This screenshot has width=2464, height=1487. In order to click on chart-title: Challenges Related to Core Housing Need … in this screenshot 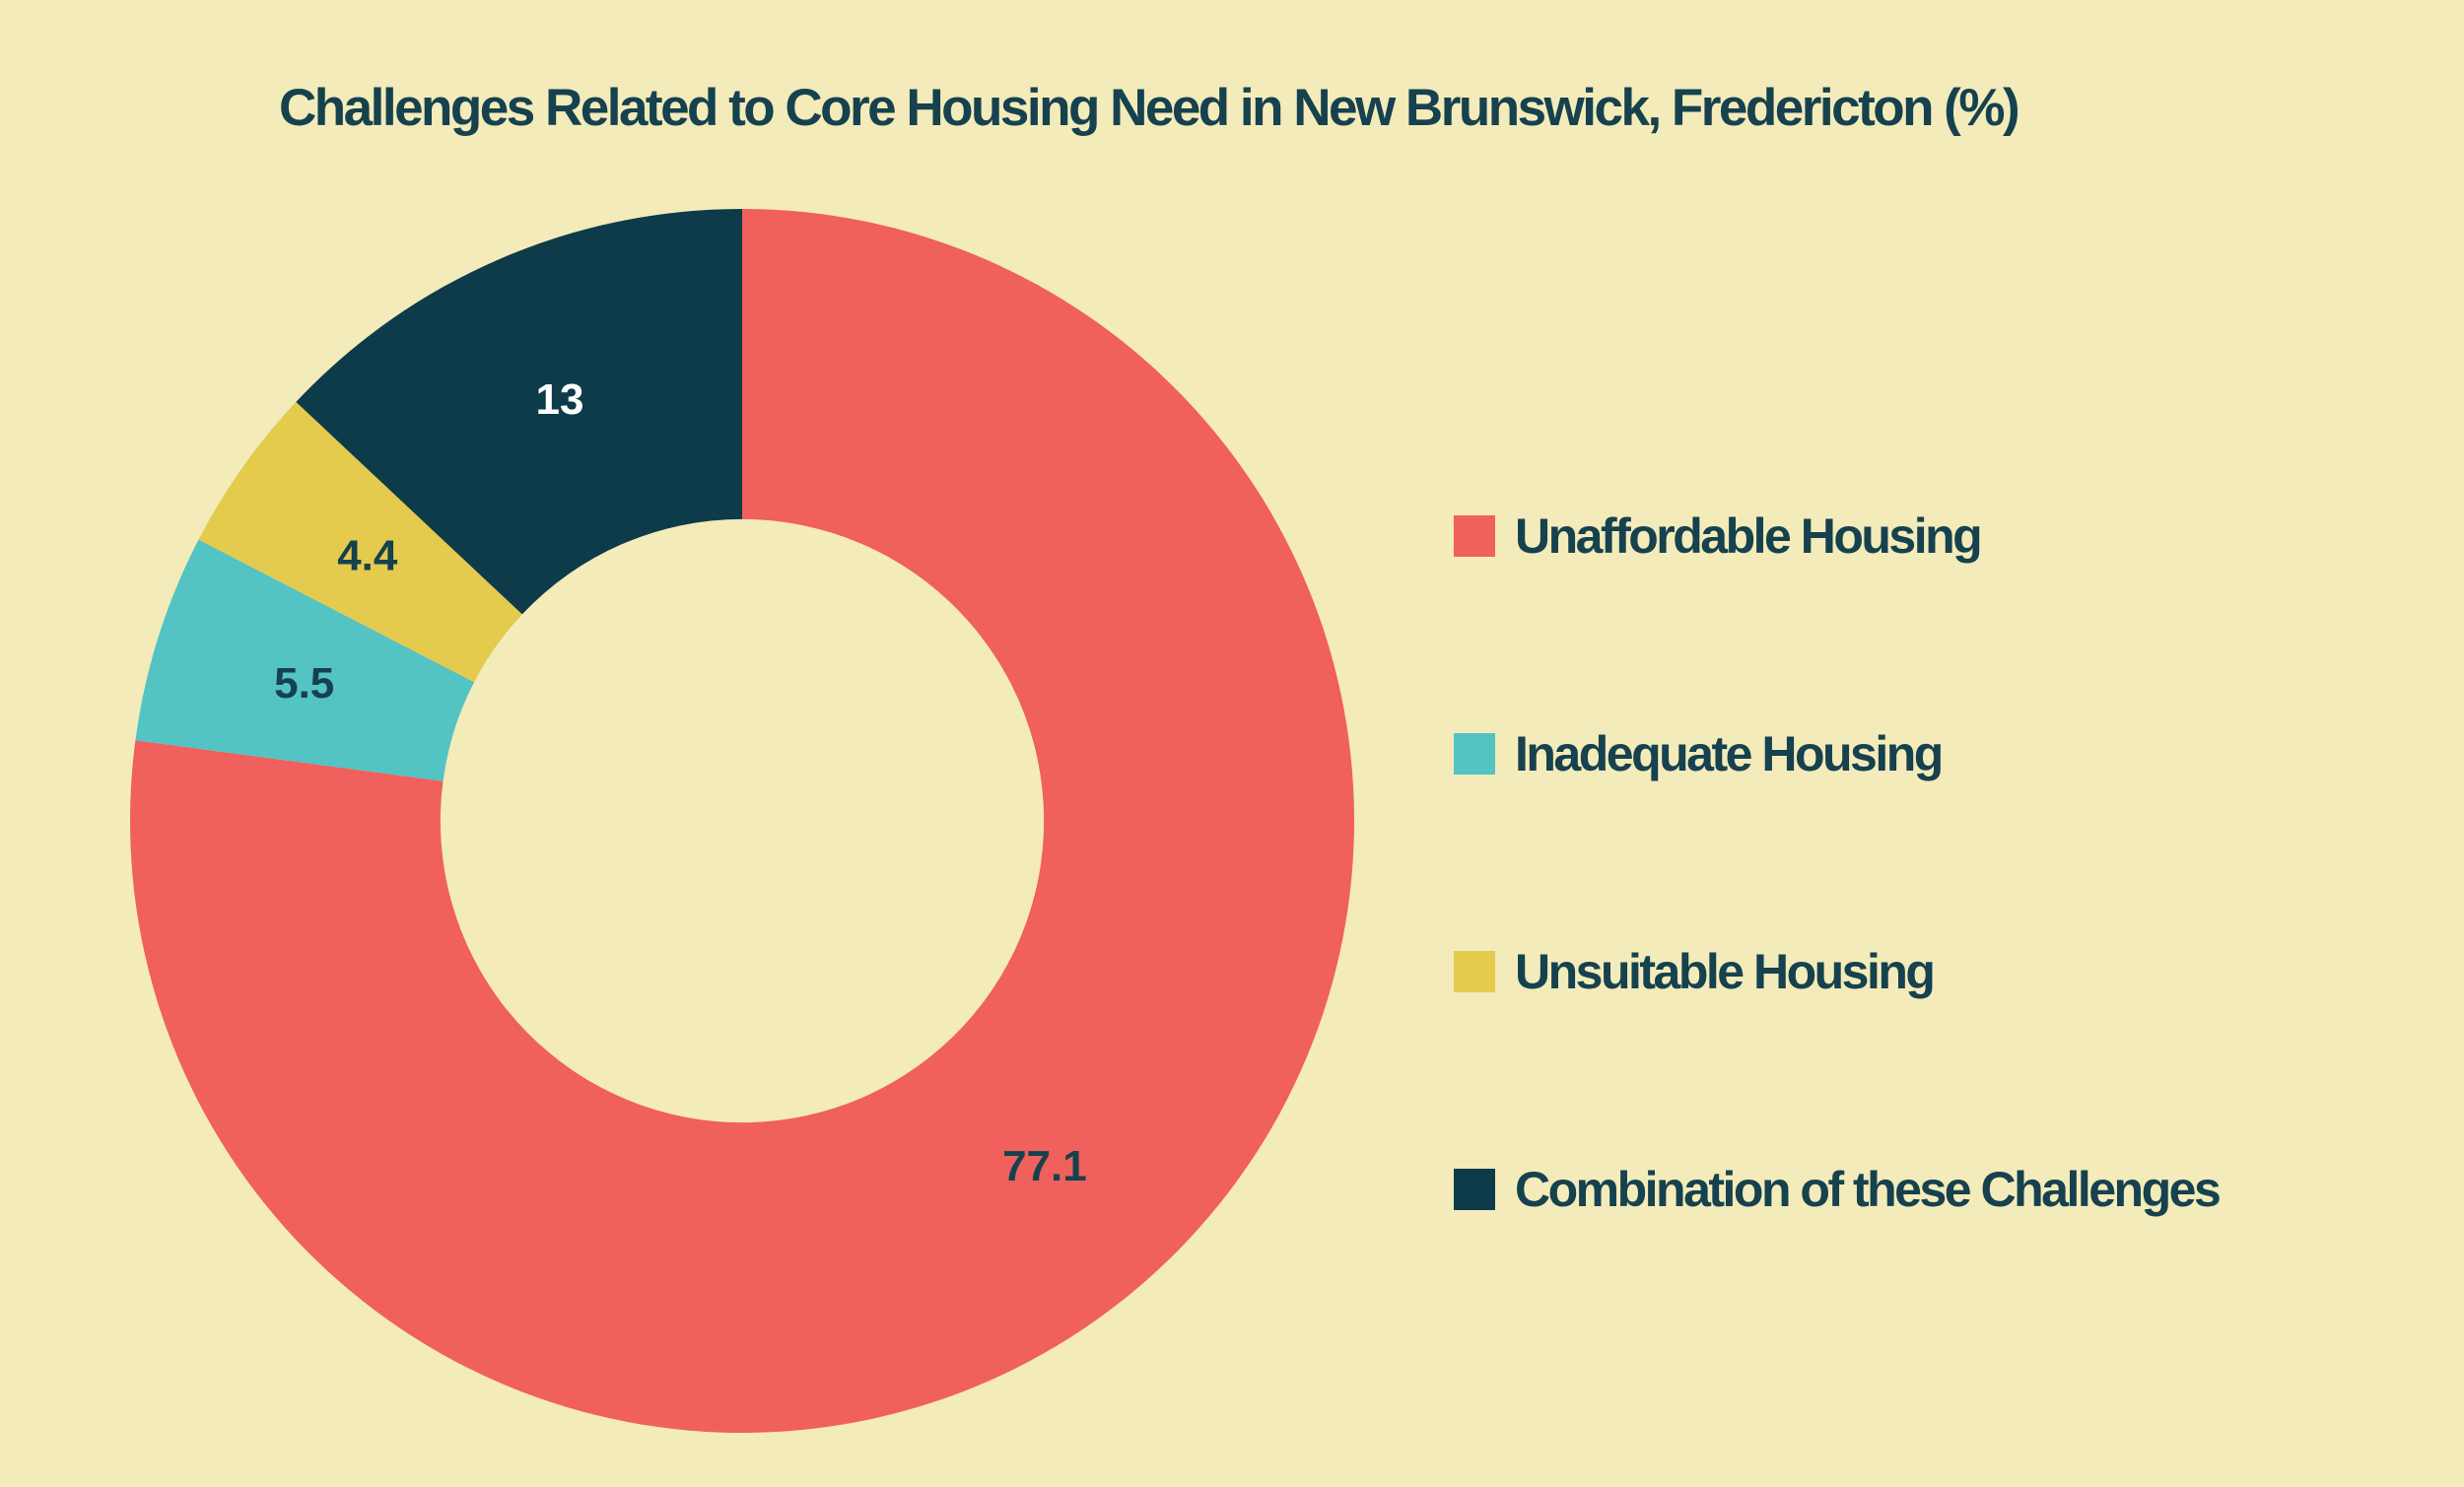, I will do `click(1149, 108)`.